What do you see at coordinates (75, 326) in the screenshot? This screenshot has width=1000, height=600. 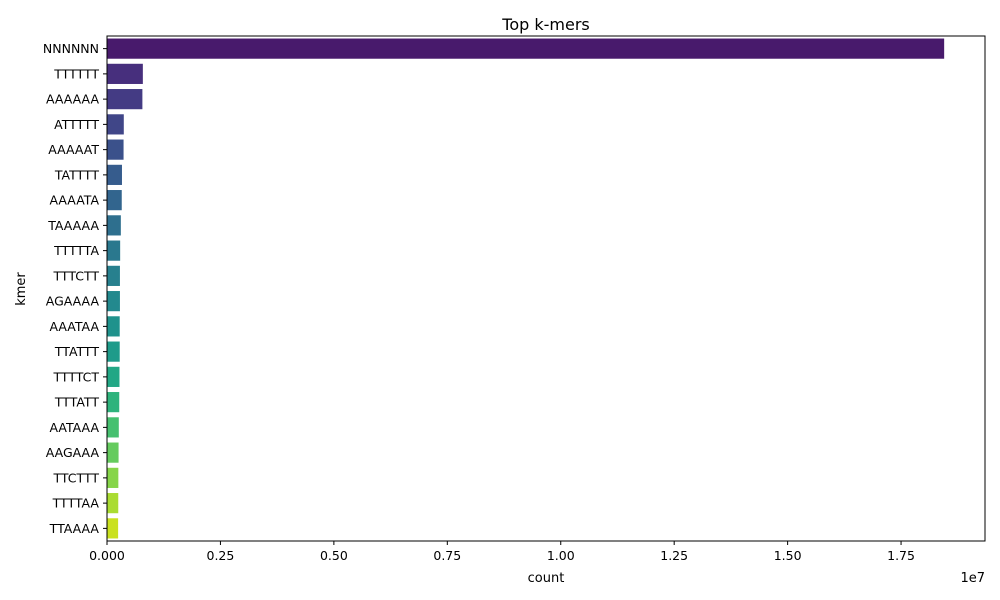 I see `y-tick-label: AAATAA` at bounding box center [75, 326].